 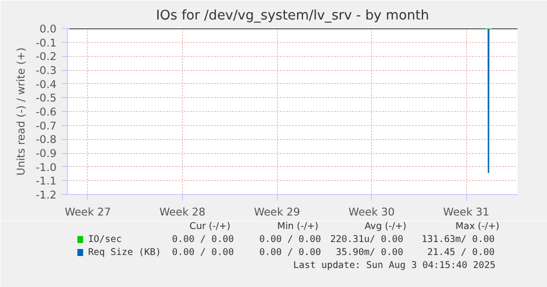 I want to click on x-tick-label: Week 30, so click(x=371, y=212).